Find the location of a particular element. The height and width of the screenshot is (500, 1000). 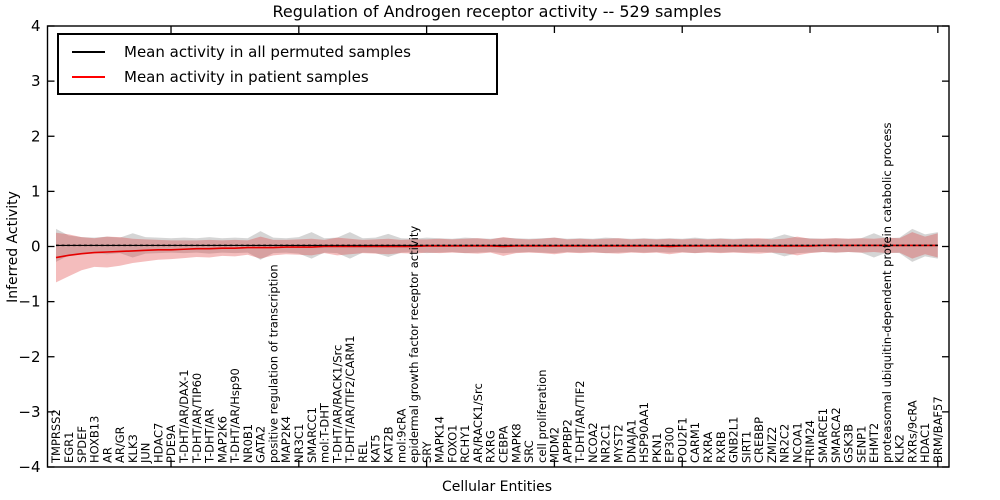

legend-label-permuted: Mean activity in all permuted samples is located at coordinates (267, 51).